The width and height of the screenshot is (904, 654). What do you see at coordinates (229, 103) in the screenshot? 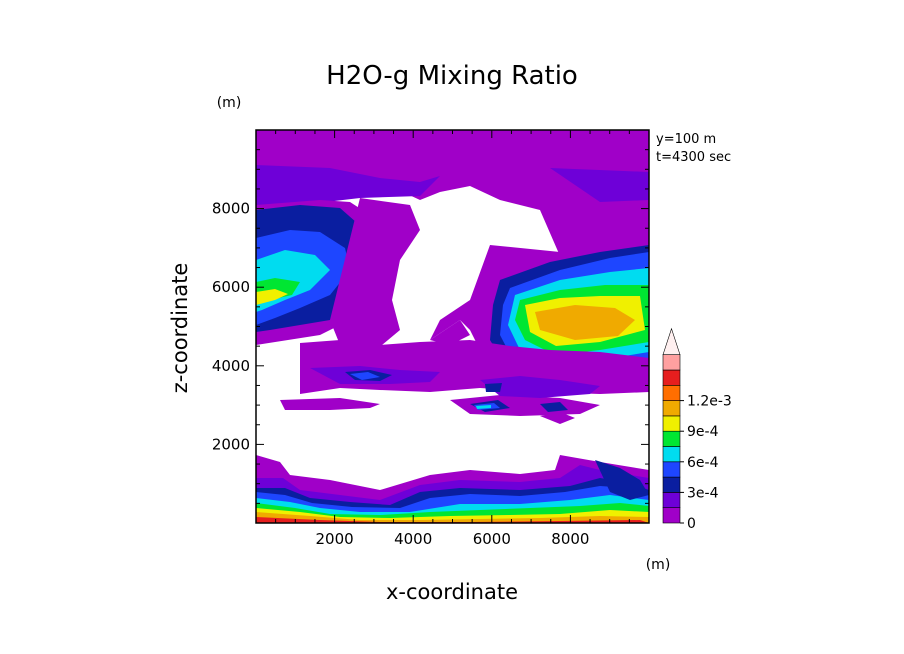
I see `y-unit-label: (m)` at bounding box center [229, 103].